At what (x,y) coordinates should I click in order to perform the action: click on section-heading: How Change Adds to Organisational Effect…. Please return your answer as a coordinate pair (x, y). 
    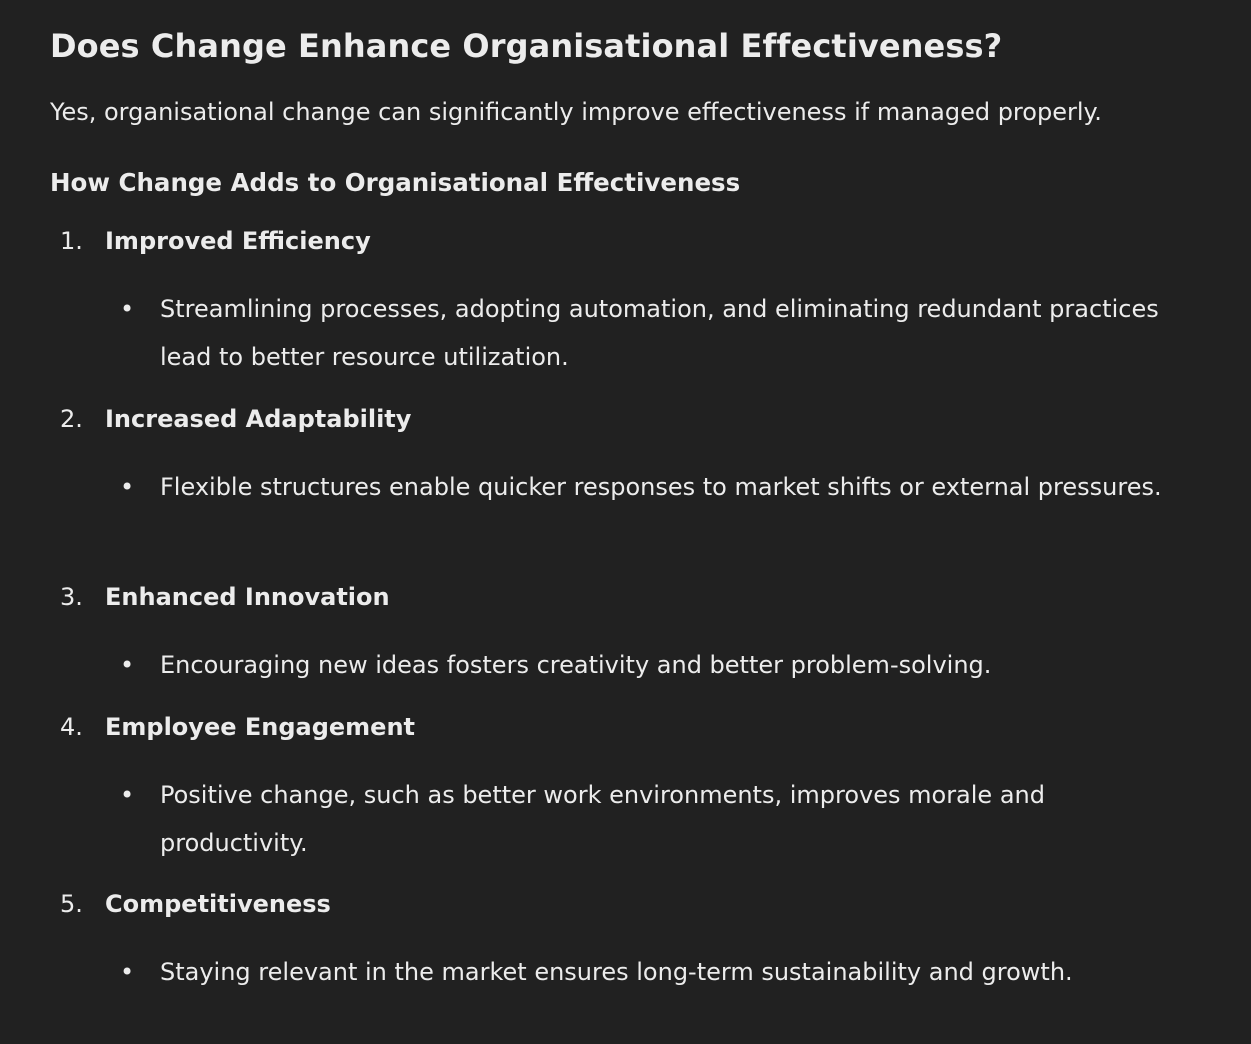
    Looking at the image, I should click on (395, 182).